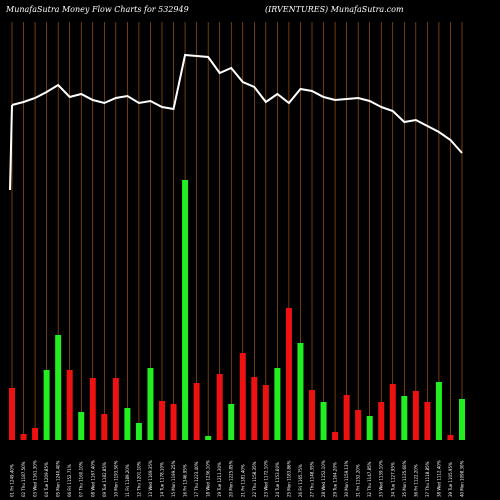 This screenshot has height=500, width=500. What do you see at coordinates (115, 478) in the screenshot?
I see `x-tick-label: 10 Mon 1193.50%` at bounding box center [115, 478].